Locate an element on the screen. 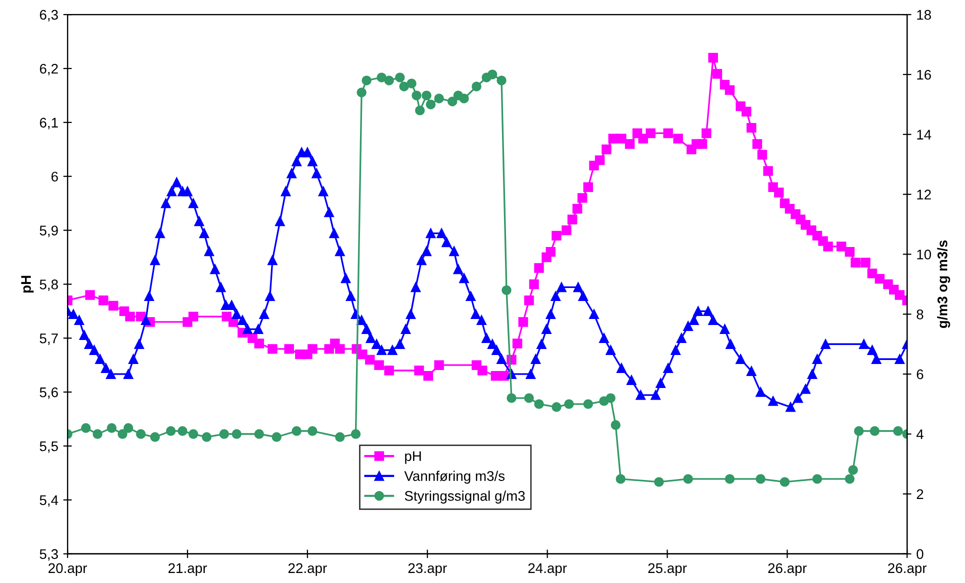 This screenshot has width=965, height=583. y2-tick-label: 8 is located at coordinates (920, 315).